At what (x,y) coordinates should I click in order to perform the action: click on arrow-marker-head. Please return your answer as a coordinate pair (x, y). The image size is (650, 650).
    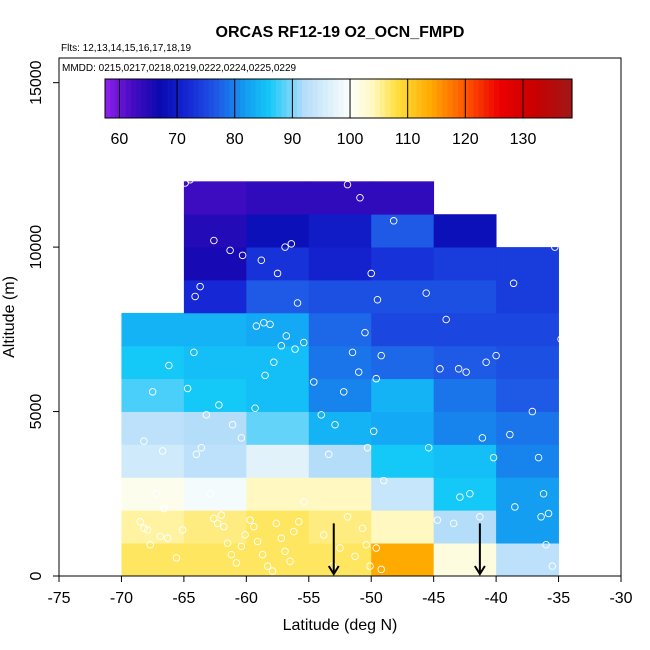
    Looking at the image, I should click on (480, 570).